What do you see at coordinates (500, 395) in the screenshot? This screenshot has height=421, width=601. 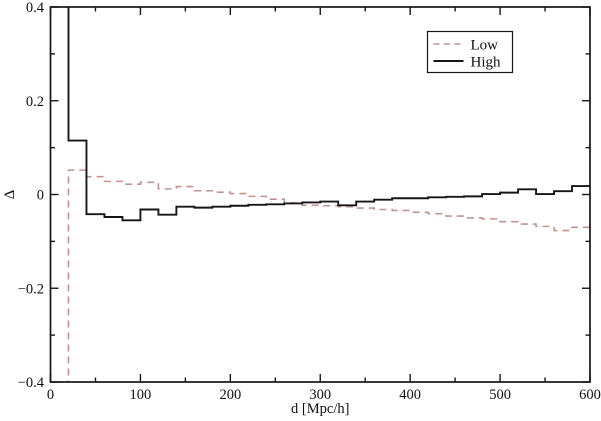 I see `x-tick-label: 500` at bounding box center [500, 395].